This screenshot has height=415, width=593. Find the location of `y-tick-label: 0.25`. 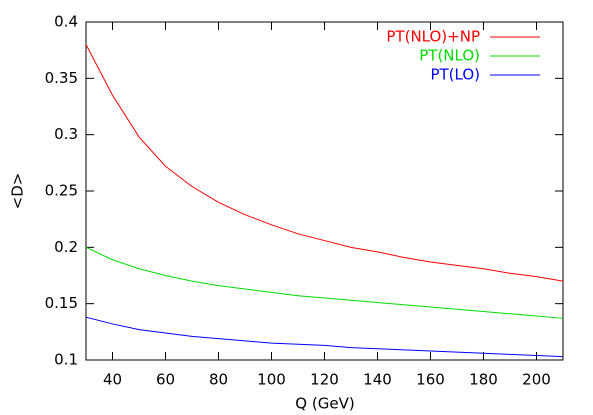

y-tick-label: 0.25 is located at coordinates (61, 191).